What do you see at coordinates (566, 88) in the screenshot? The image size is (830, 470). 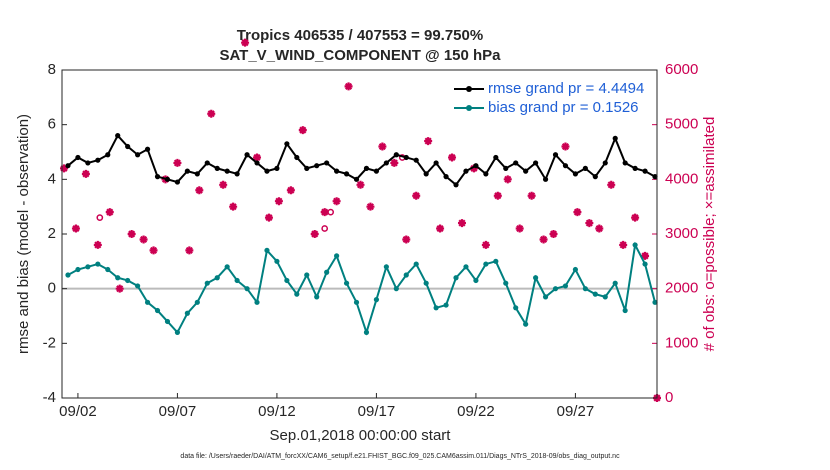 I see `legend-label: rmse grand pr = 4.4494` at bounding box center [566, 88].